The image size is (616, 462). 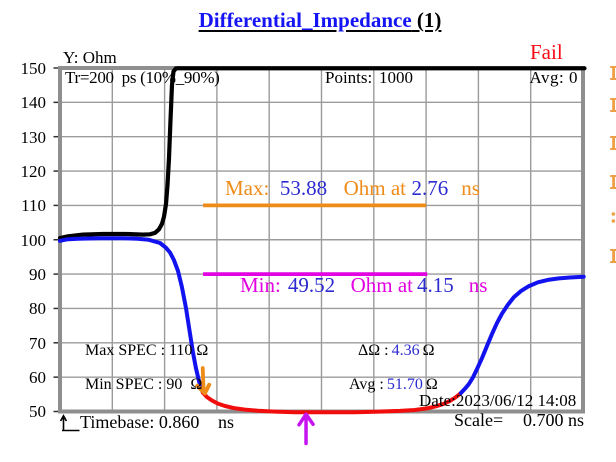 I want to click on title-text: Differential_Impedance, so click(x=305, y=20).